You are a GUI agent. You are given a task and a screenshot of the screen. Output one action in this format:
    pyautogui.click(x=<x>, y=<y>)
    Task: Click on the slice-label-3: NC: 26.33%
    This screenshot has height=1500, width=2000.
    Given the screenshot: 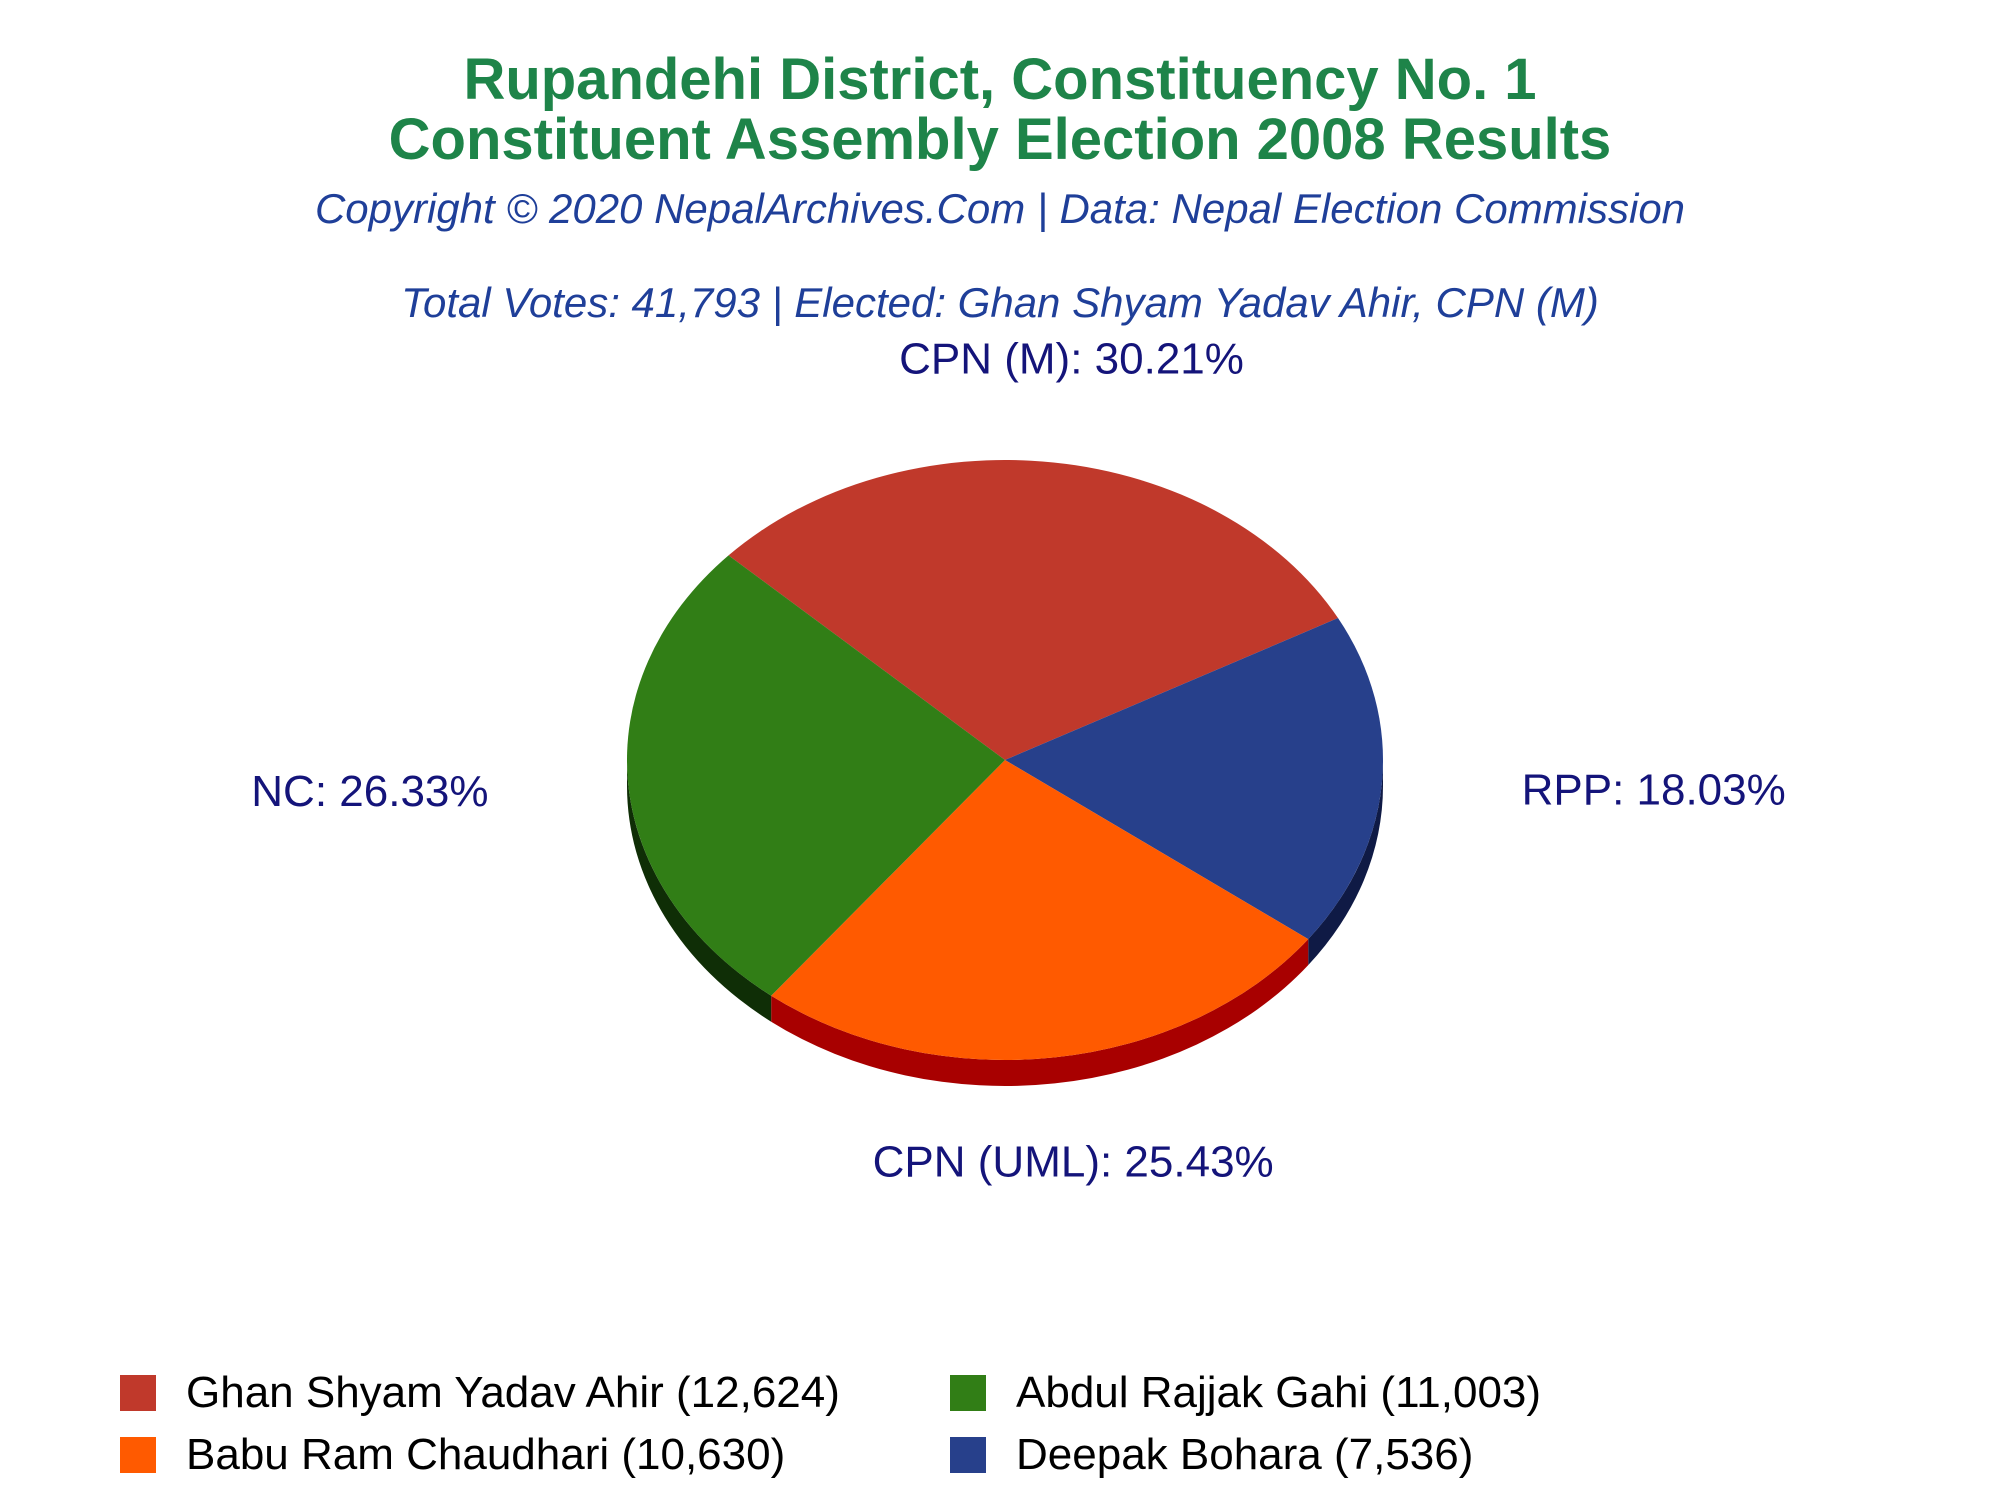 What is the action you would take?
    pyautogui.click(x=369, y=791)
    